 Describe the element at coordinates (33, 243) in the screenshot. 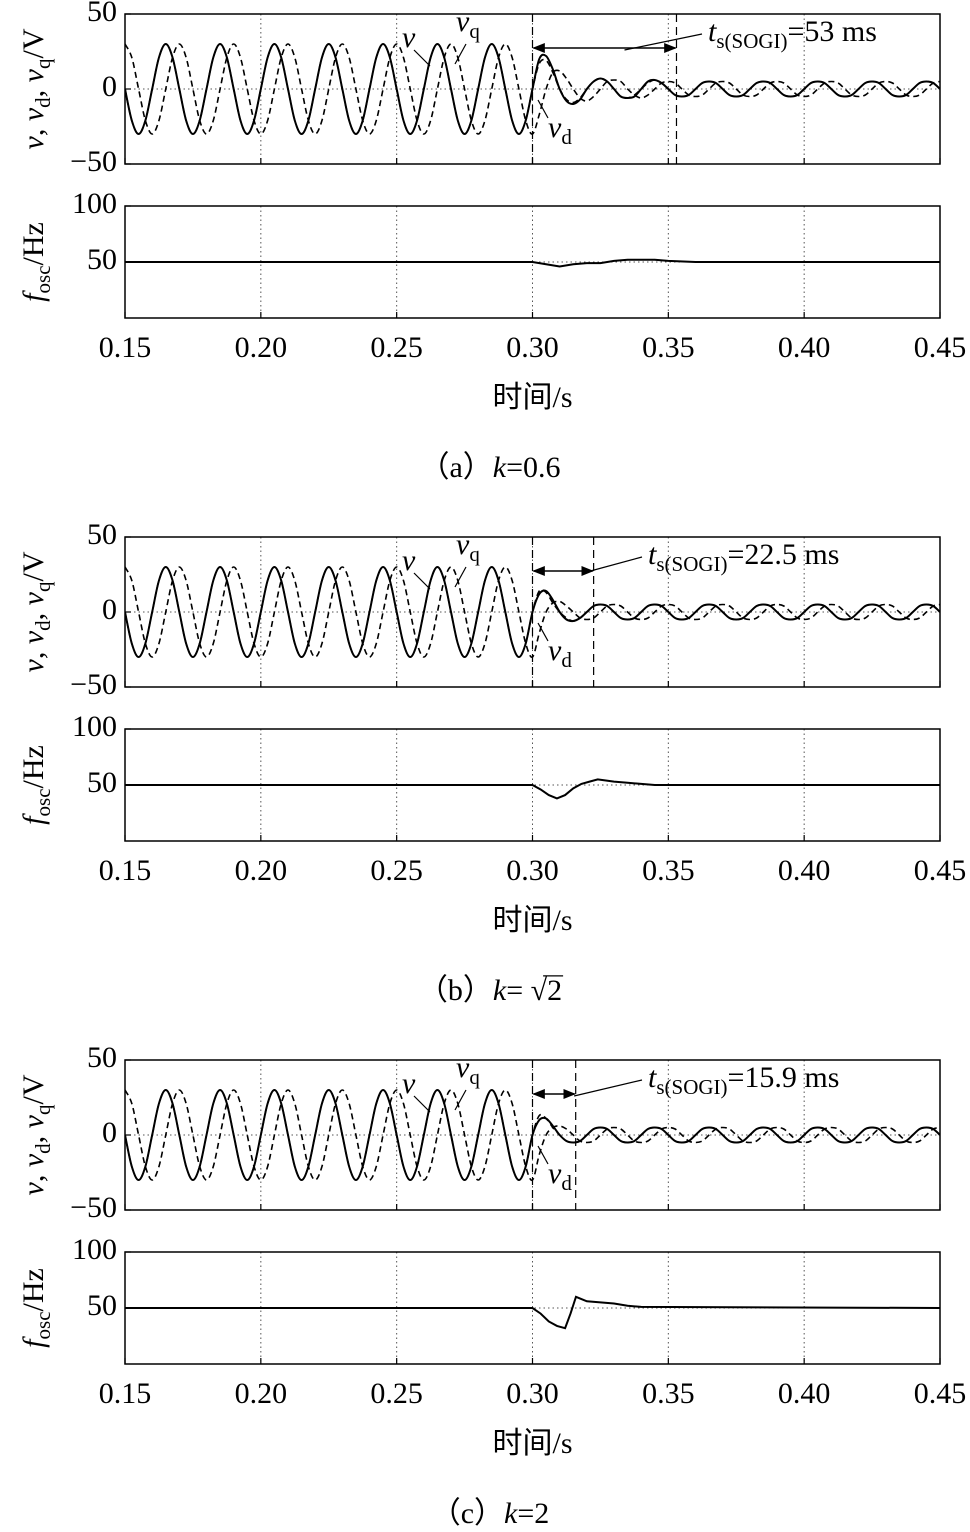

I see `text-part: /Hz` at that location.